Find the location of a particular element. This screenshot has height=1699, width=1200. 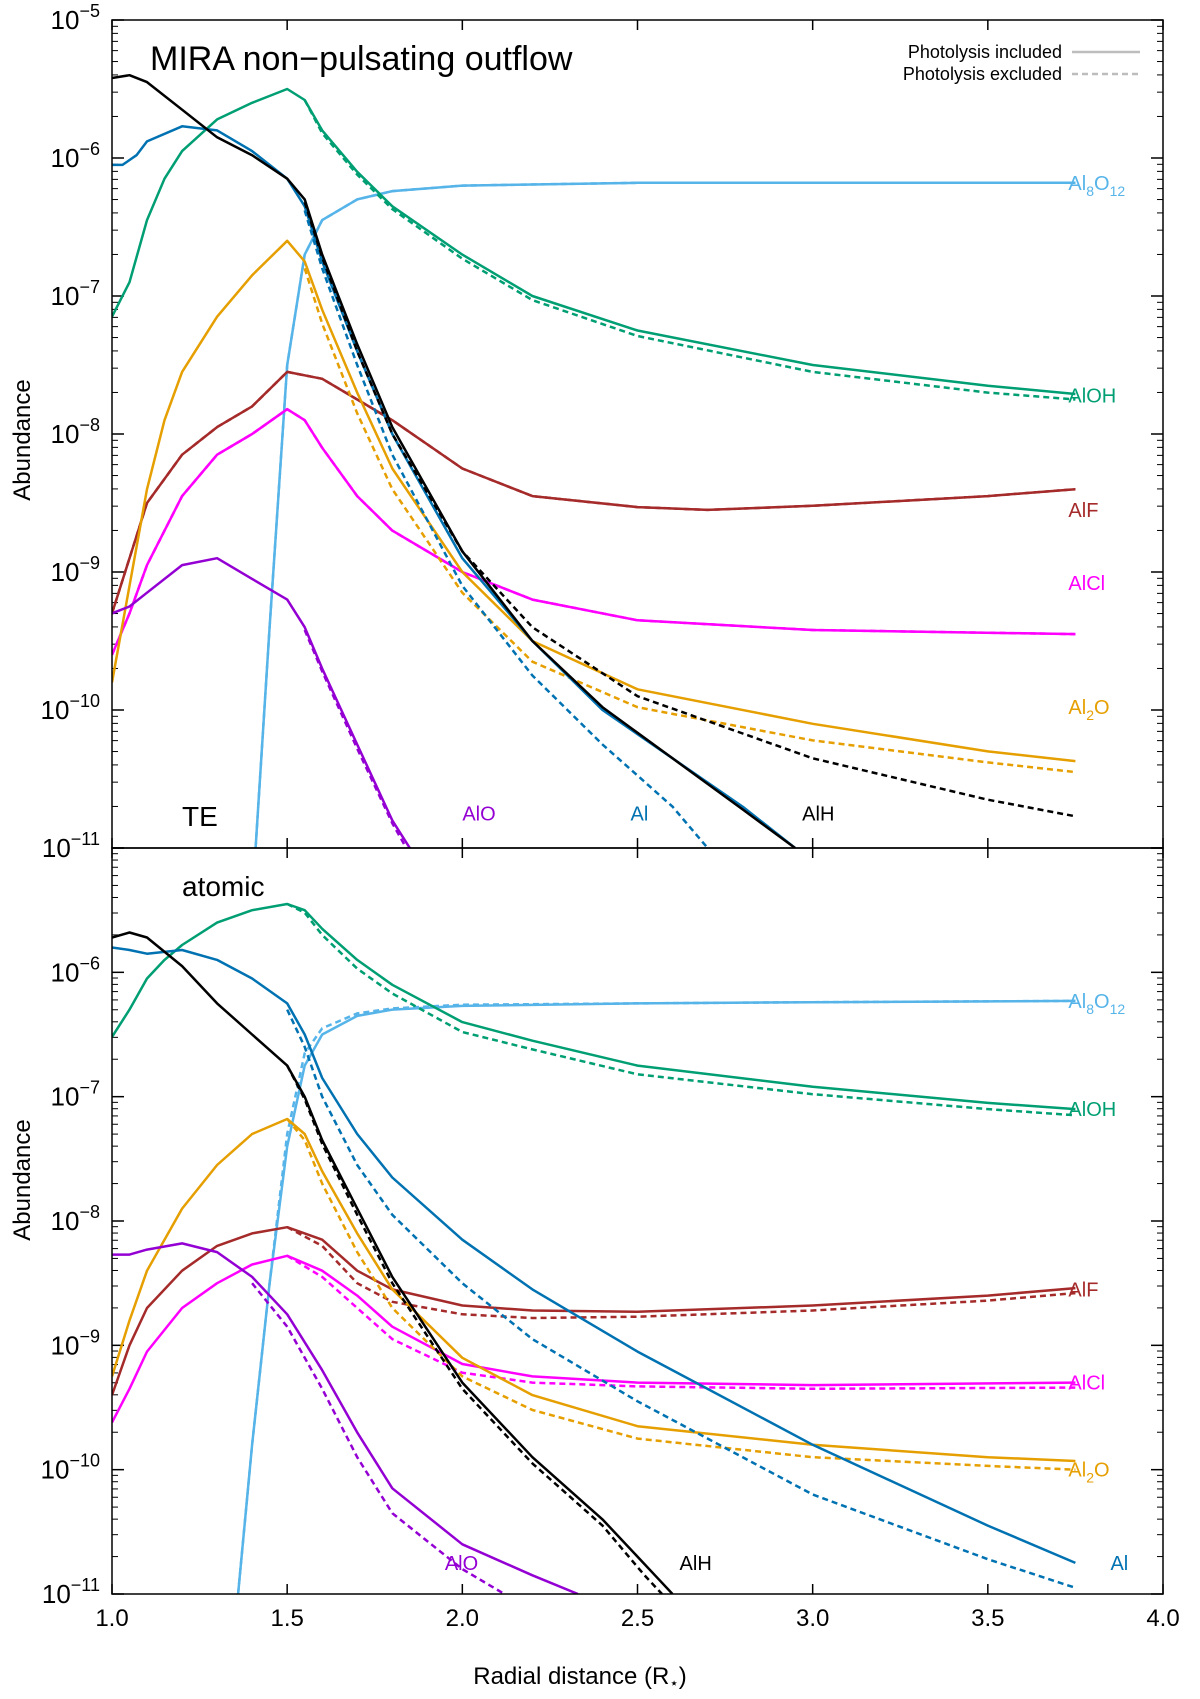

series-line-AlCl is located at coordinates (594, 531).